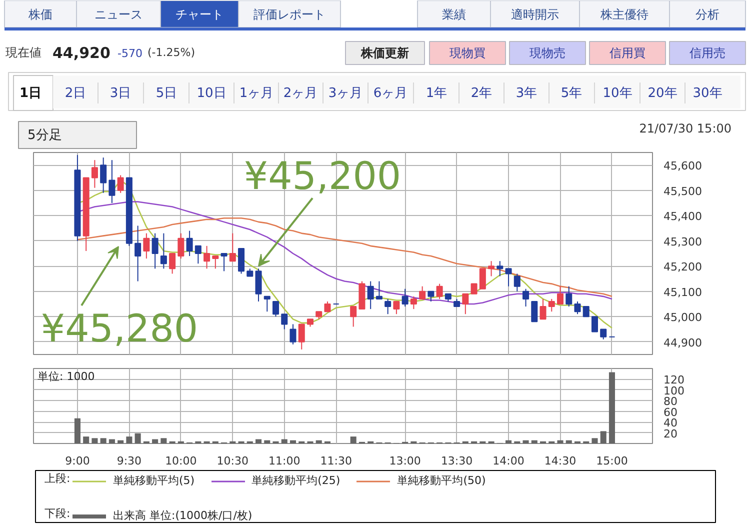 This screenshot has height=525, width=749. Describe the element at coordinates (256, 93) in the screenshot. I see `category-label: 1ヶ月` at that location.